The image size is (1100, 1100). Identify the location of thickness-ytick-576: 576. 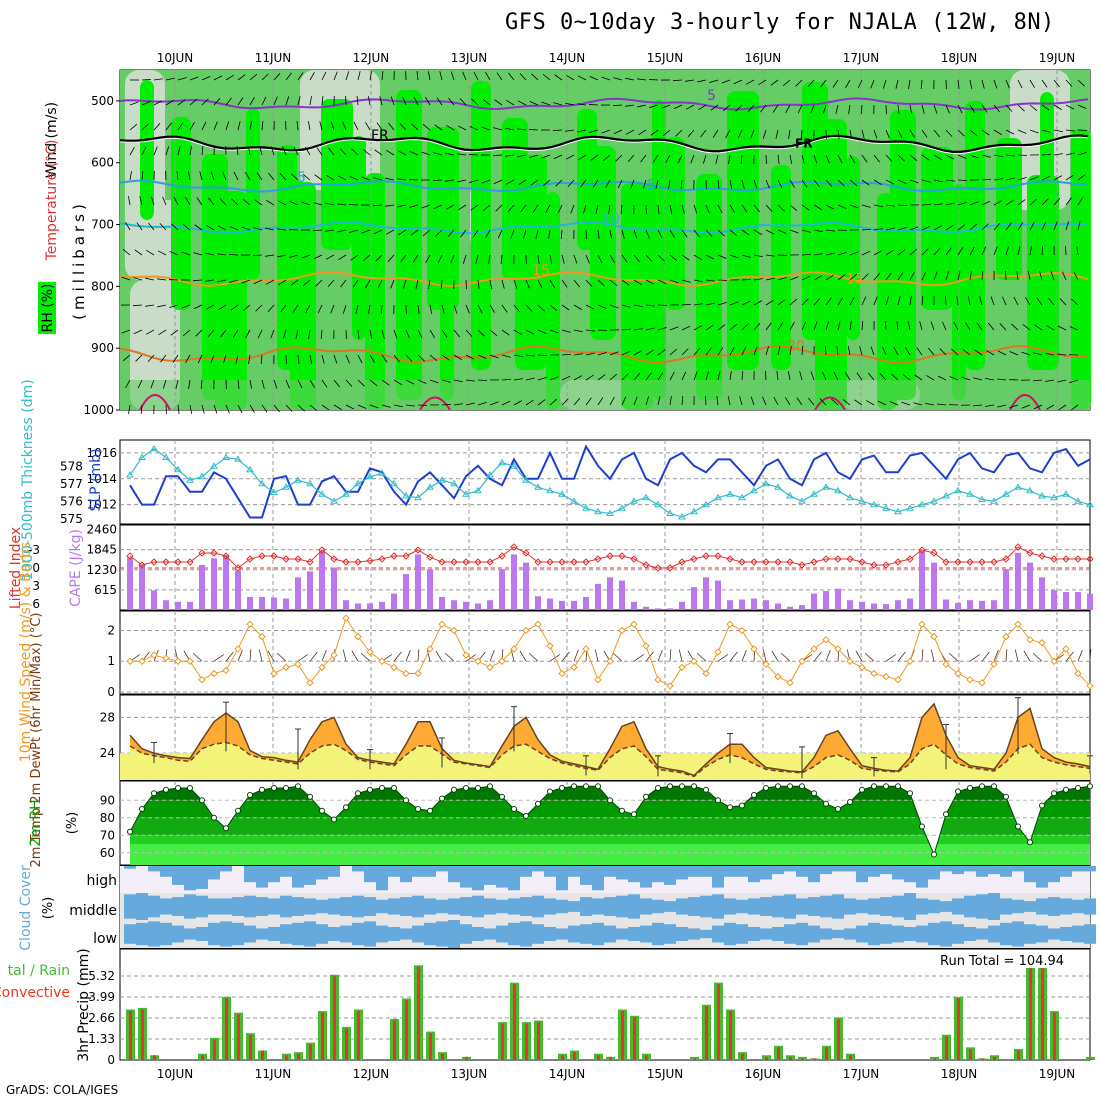
(71, 501).